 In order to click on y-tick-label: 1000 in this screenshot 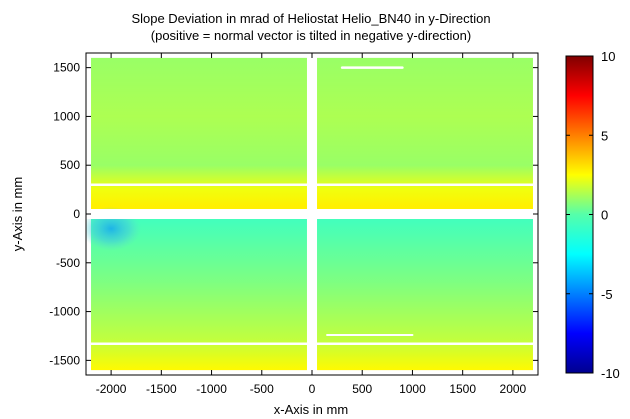, I will do `click(66, 116)`.